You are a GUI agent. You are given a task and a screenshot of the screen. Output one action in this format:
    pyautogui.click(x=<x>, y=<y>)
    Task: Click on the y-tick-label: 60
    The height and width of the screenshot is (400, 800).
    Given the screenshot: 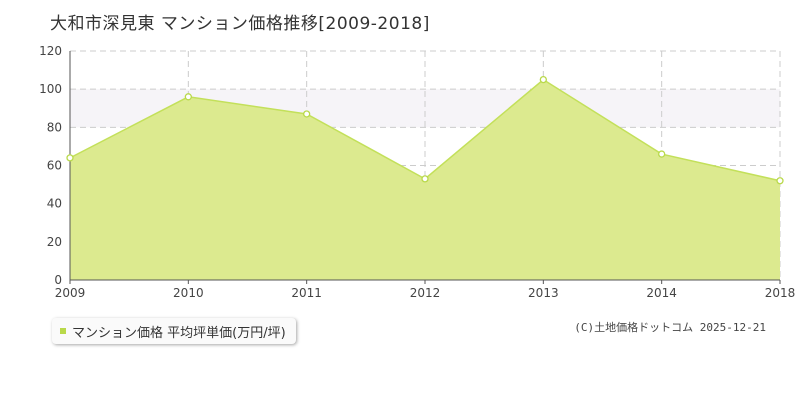 What is the action you would take?
    pyautogui.click(x=54, y=166)
    